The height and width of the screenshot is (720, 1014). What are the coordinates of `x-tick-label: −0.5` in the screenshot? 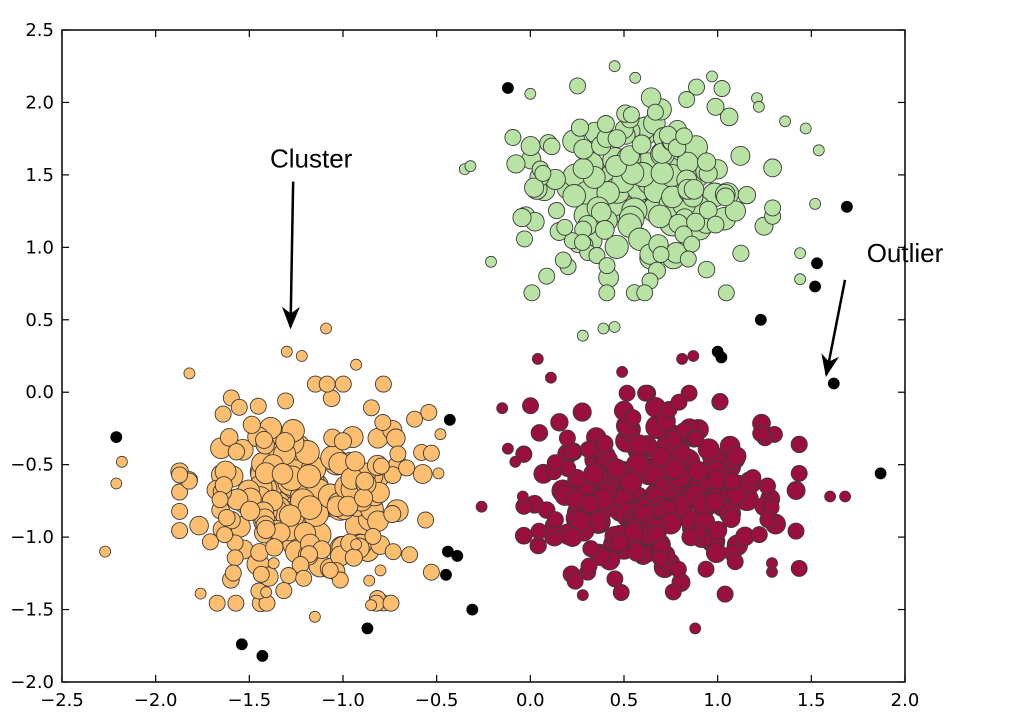 It's located at (437, 700).